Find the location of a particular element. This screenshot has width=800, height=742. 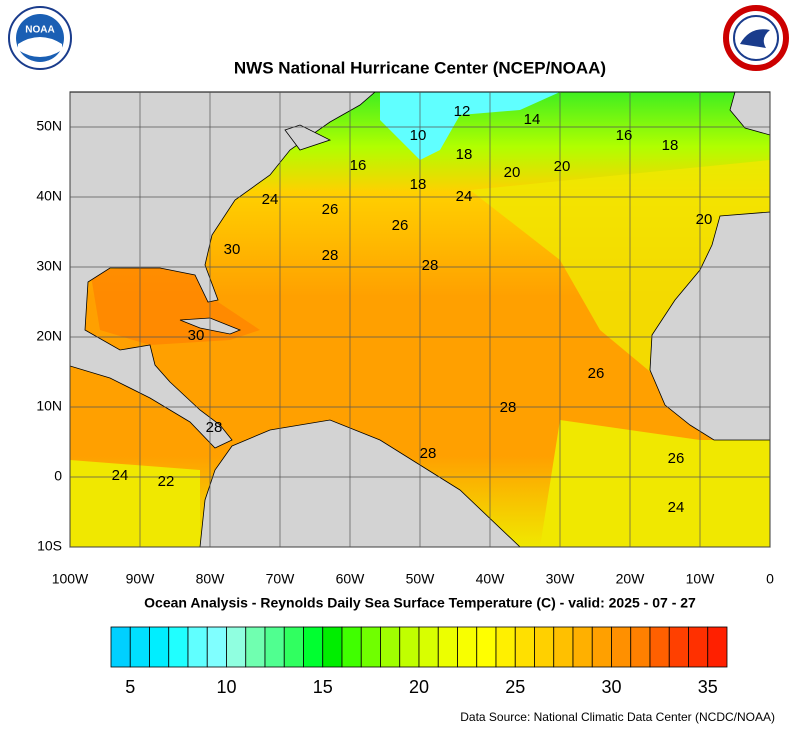

lat-tick-label: 0 is located at coordinates (58, 476).